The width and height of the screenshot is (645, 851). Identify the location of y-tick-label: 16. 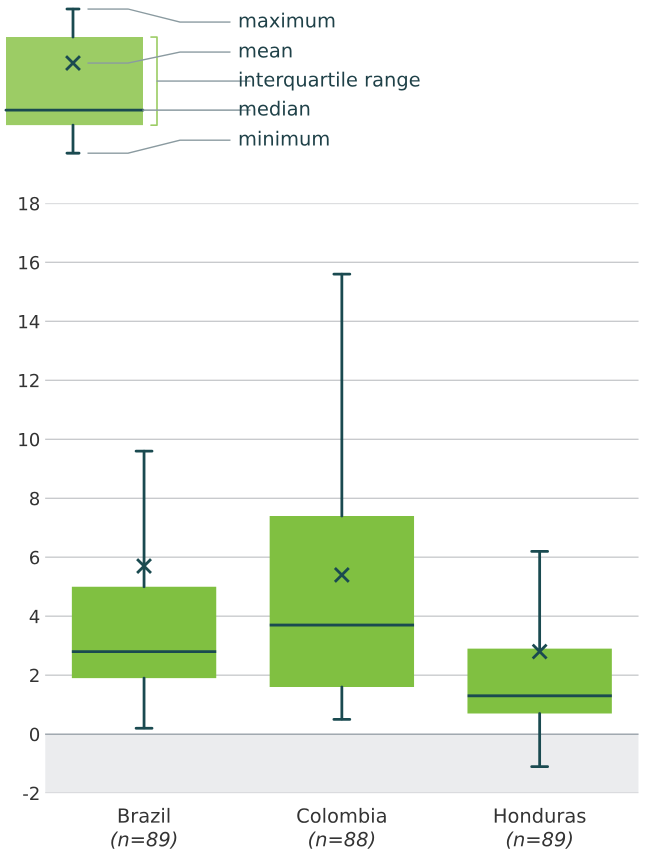
(29, 263).